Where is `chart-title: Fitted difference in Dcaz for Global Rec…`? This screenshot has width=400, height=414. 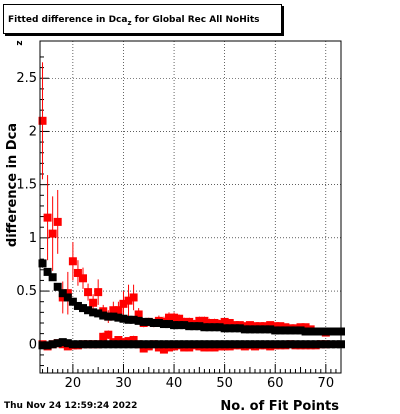
chart-title: Fitted difference in Dcaz for Global Rec… is located at coordinates (134, 21).